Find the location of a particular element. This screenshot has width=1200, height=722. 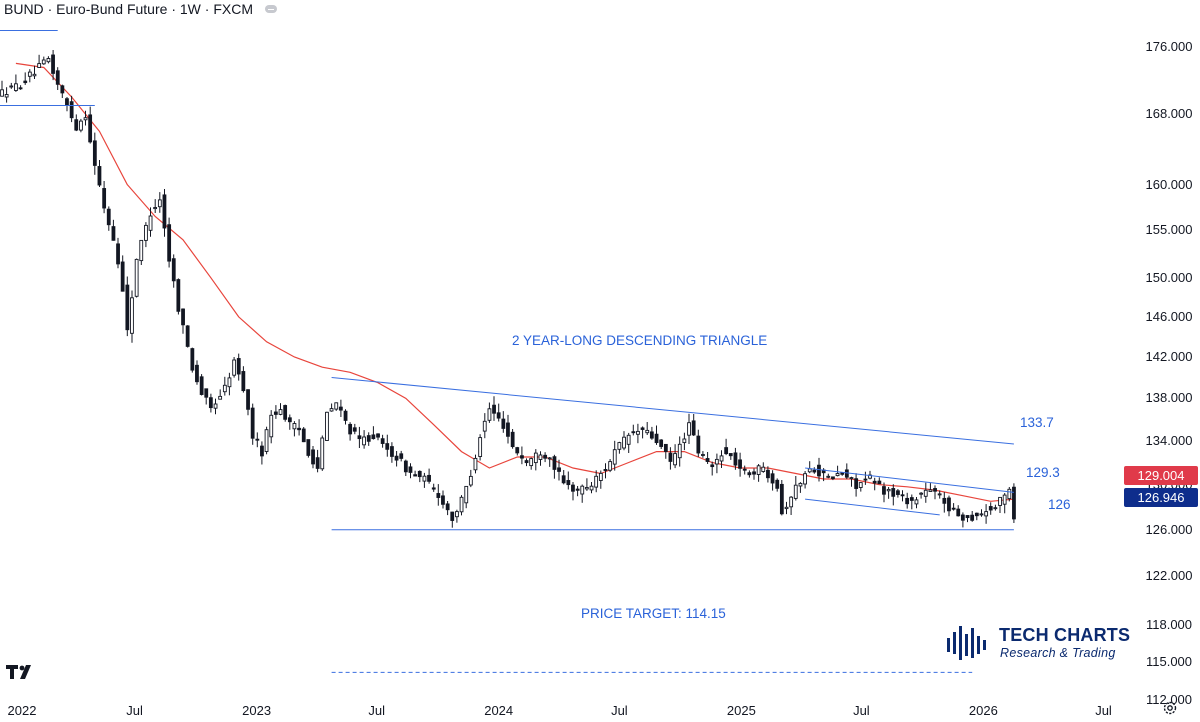

eye-pill-icon is located at coordinates (270, 9).